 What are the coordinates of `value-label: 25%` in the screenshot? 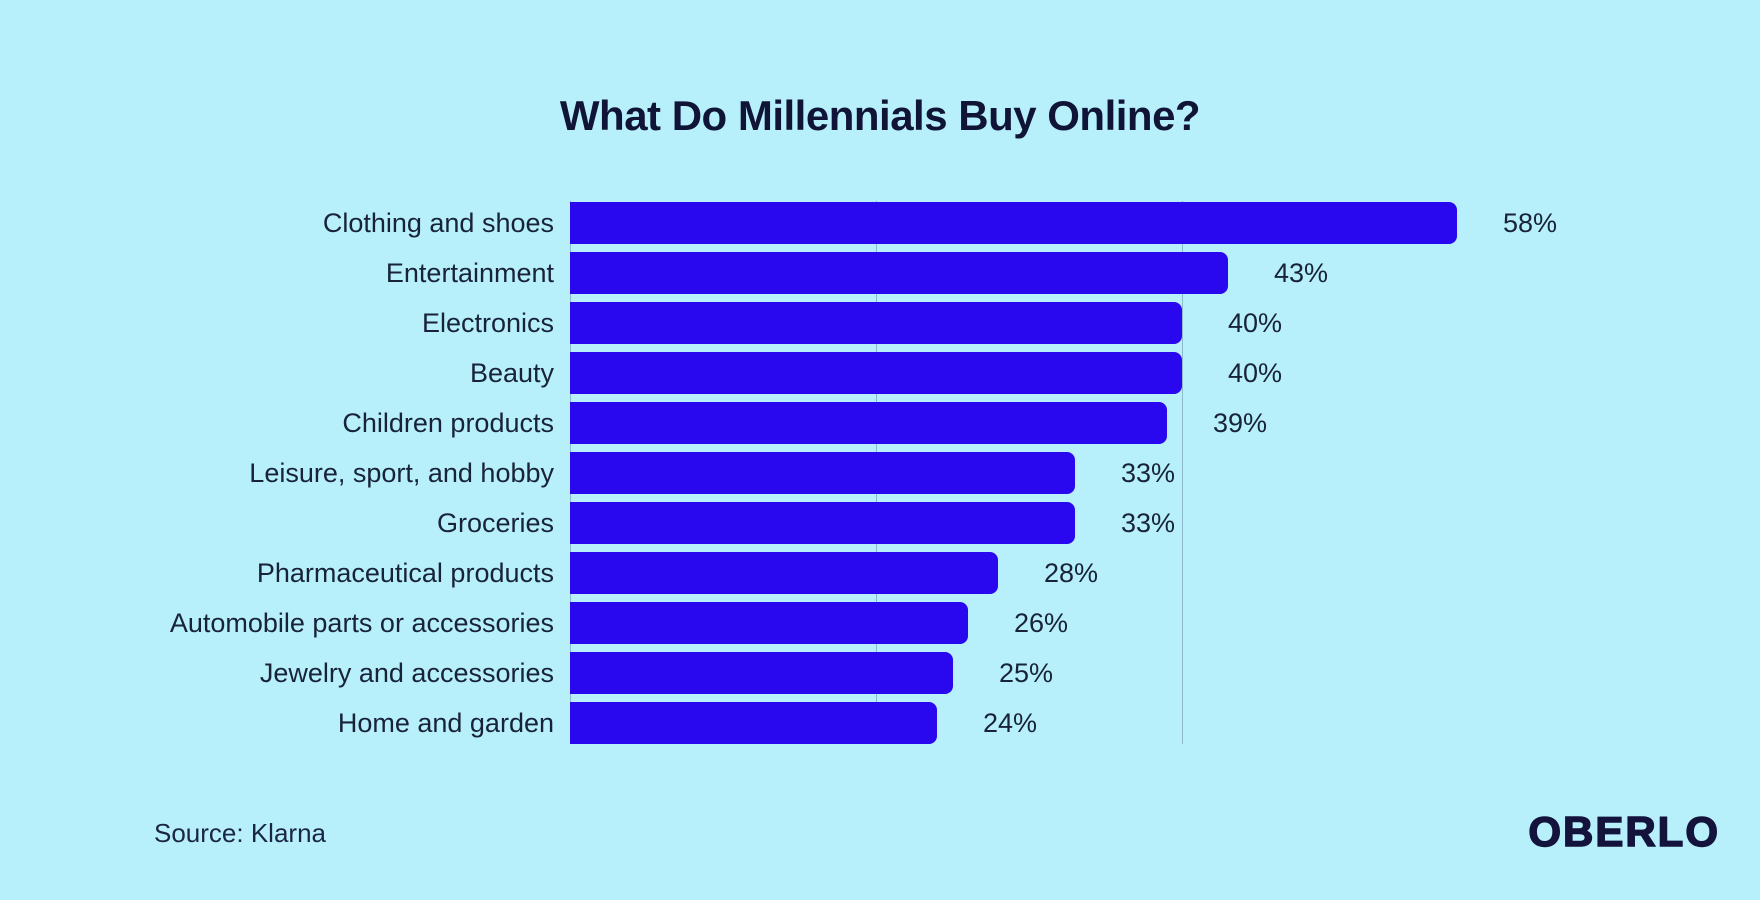 It's located at (1026, 672).